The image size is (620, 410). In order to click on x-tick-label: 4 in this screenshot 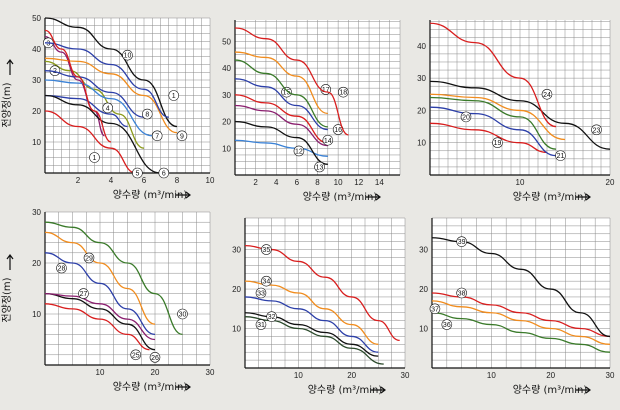, I will do `click(276, 182)`.